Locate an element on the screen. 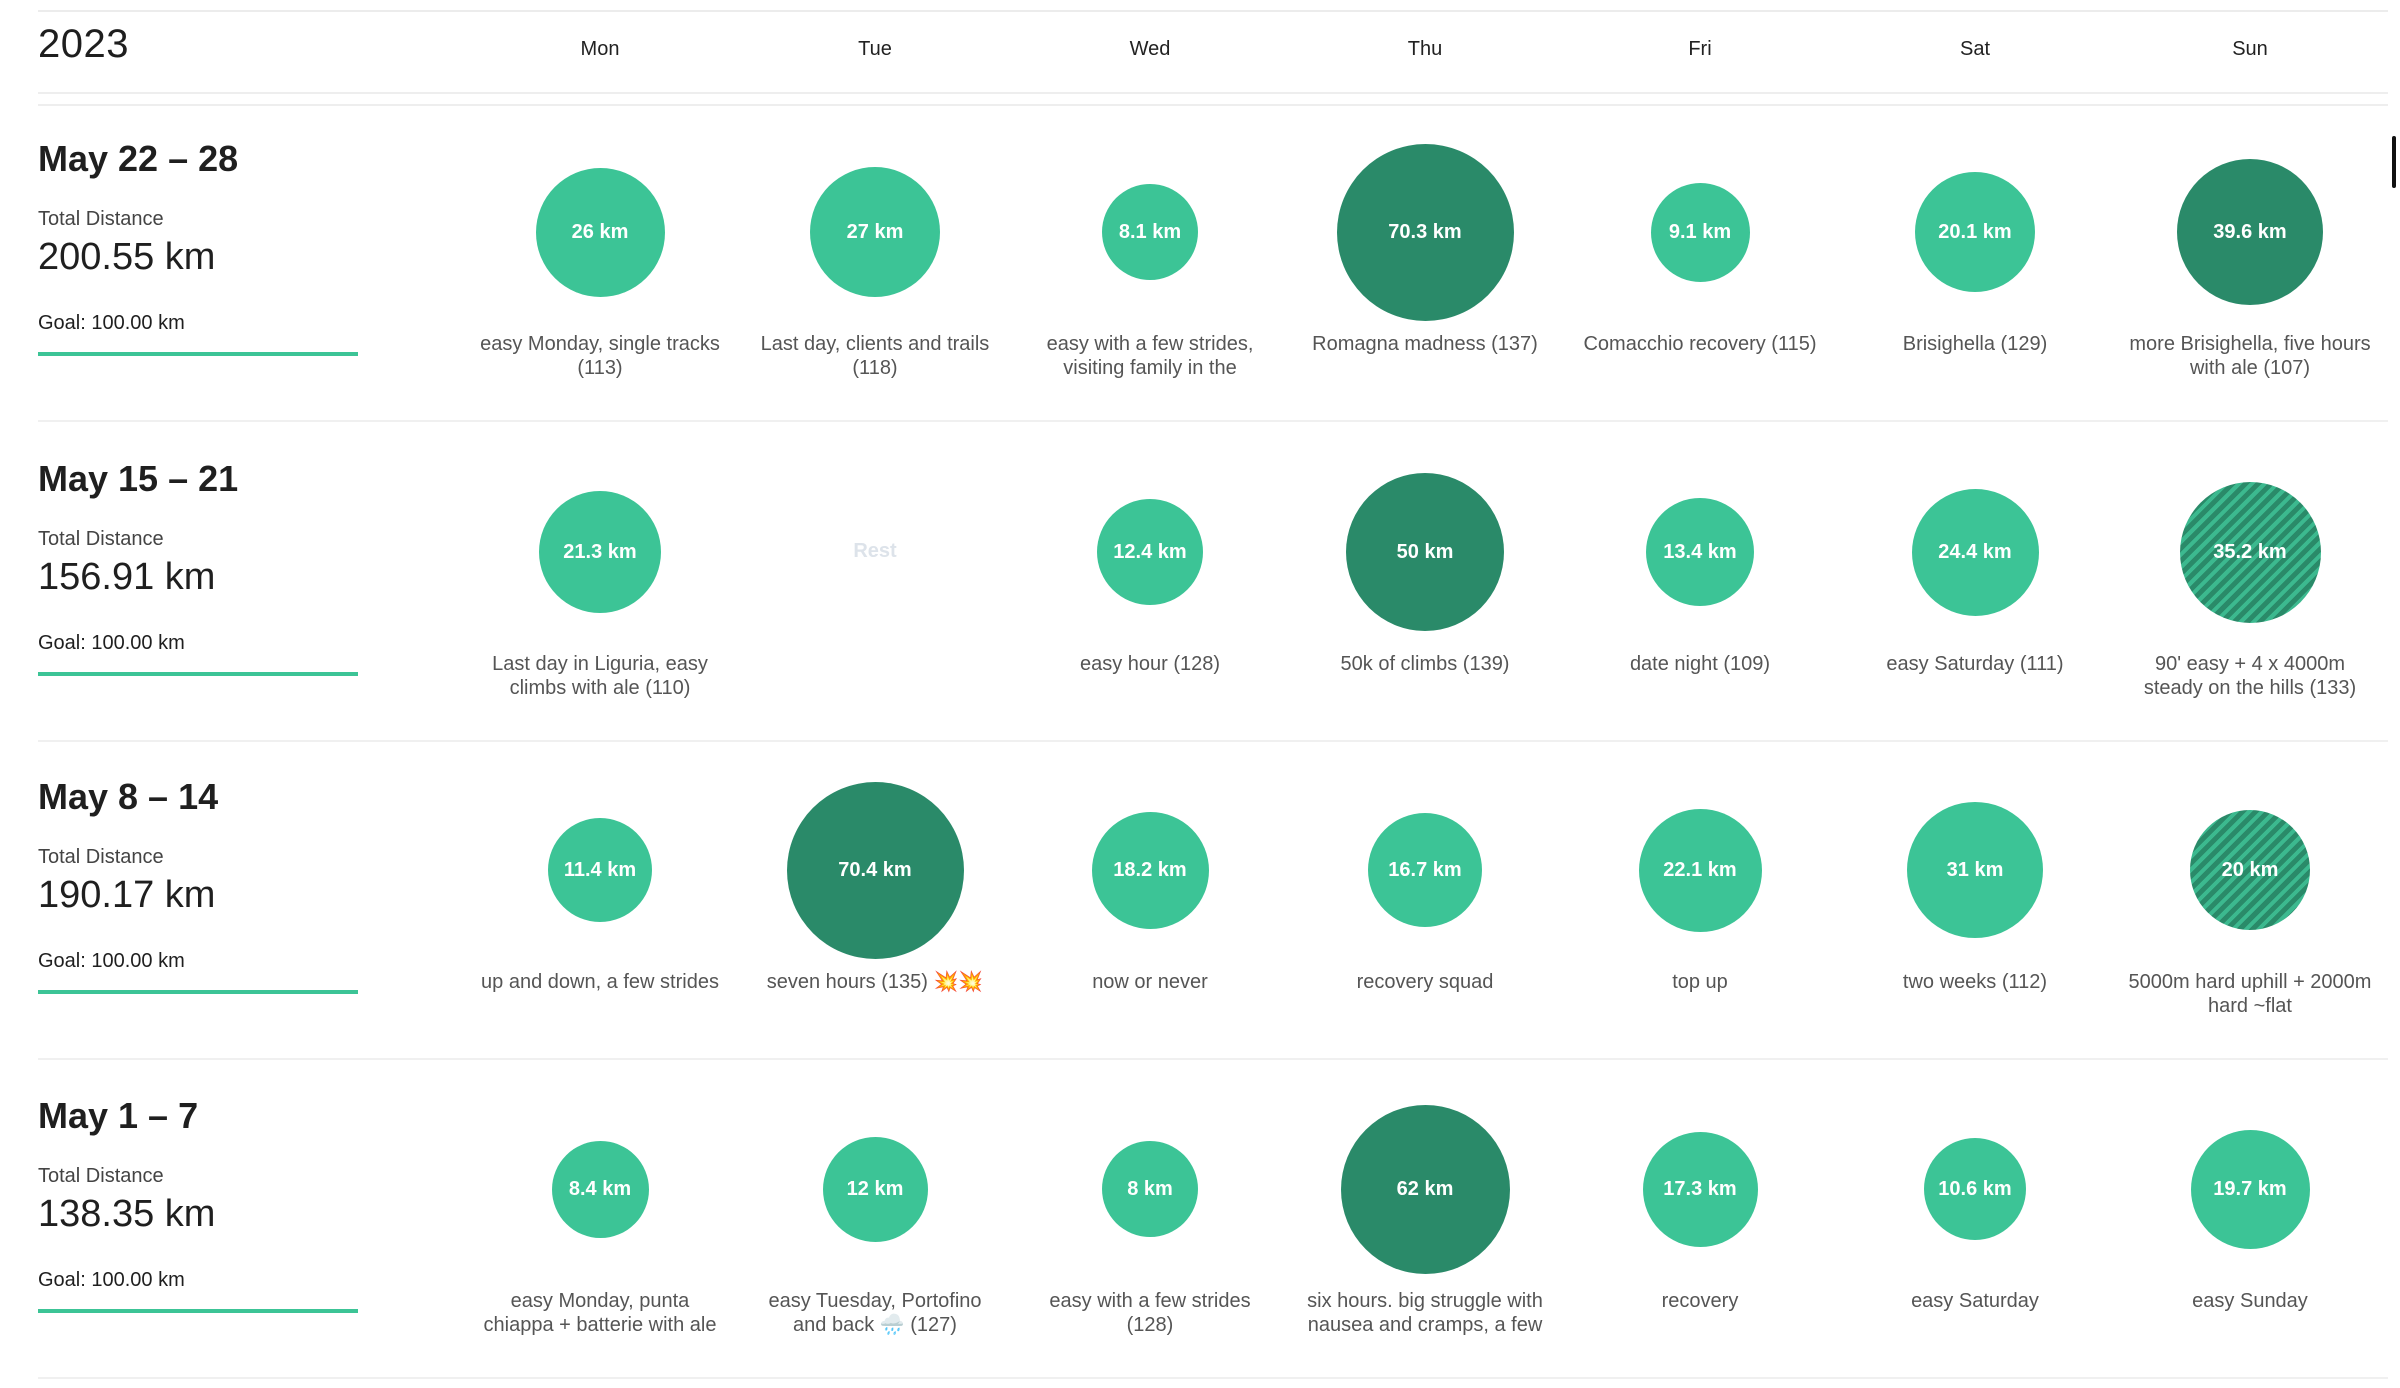  activity-caption: easy Saturday (111) is located at coordinates (1975, 664).